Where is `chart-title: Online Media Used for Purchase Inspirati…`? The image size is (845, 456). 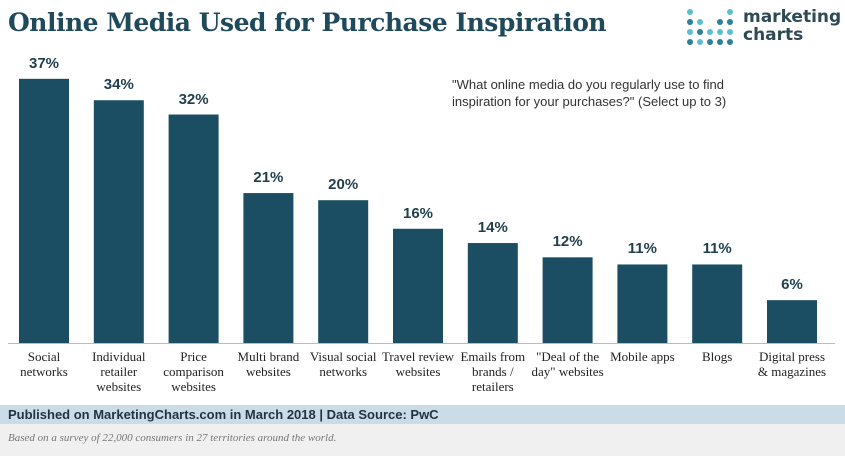
chart-title: Online Media Used for Purchase Inspirati… is located at coordinates (307, 22).